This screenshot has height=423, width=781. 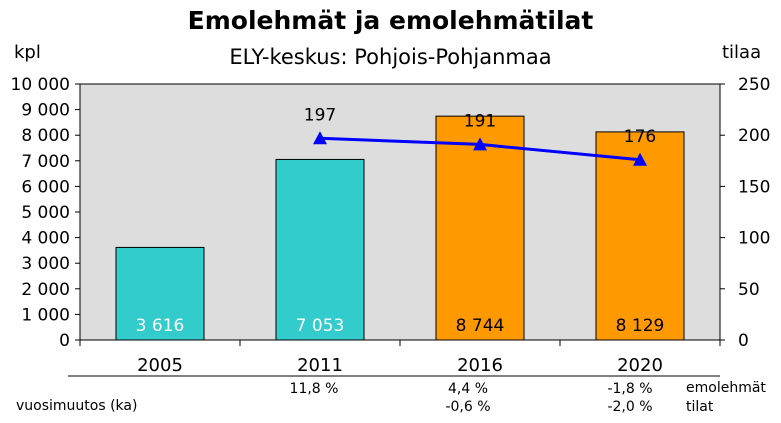 I want to click on x-axis-tick-label: 2011, so click(x=320, y=365).